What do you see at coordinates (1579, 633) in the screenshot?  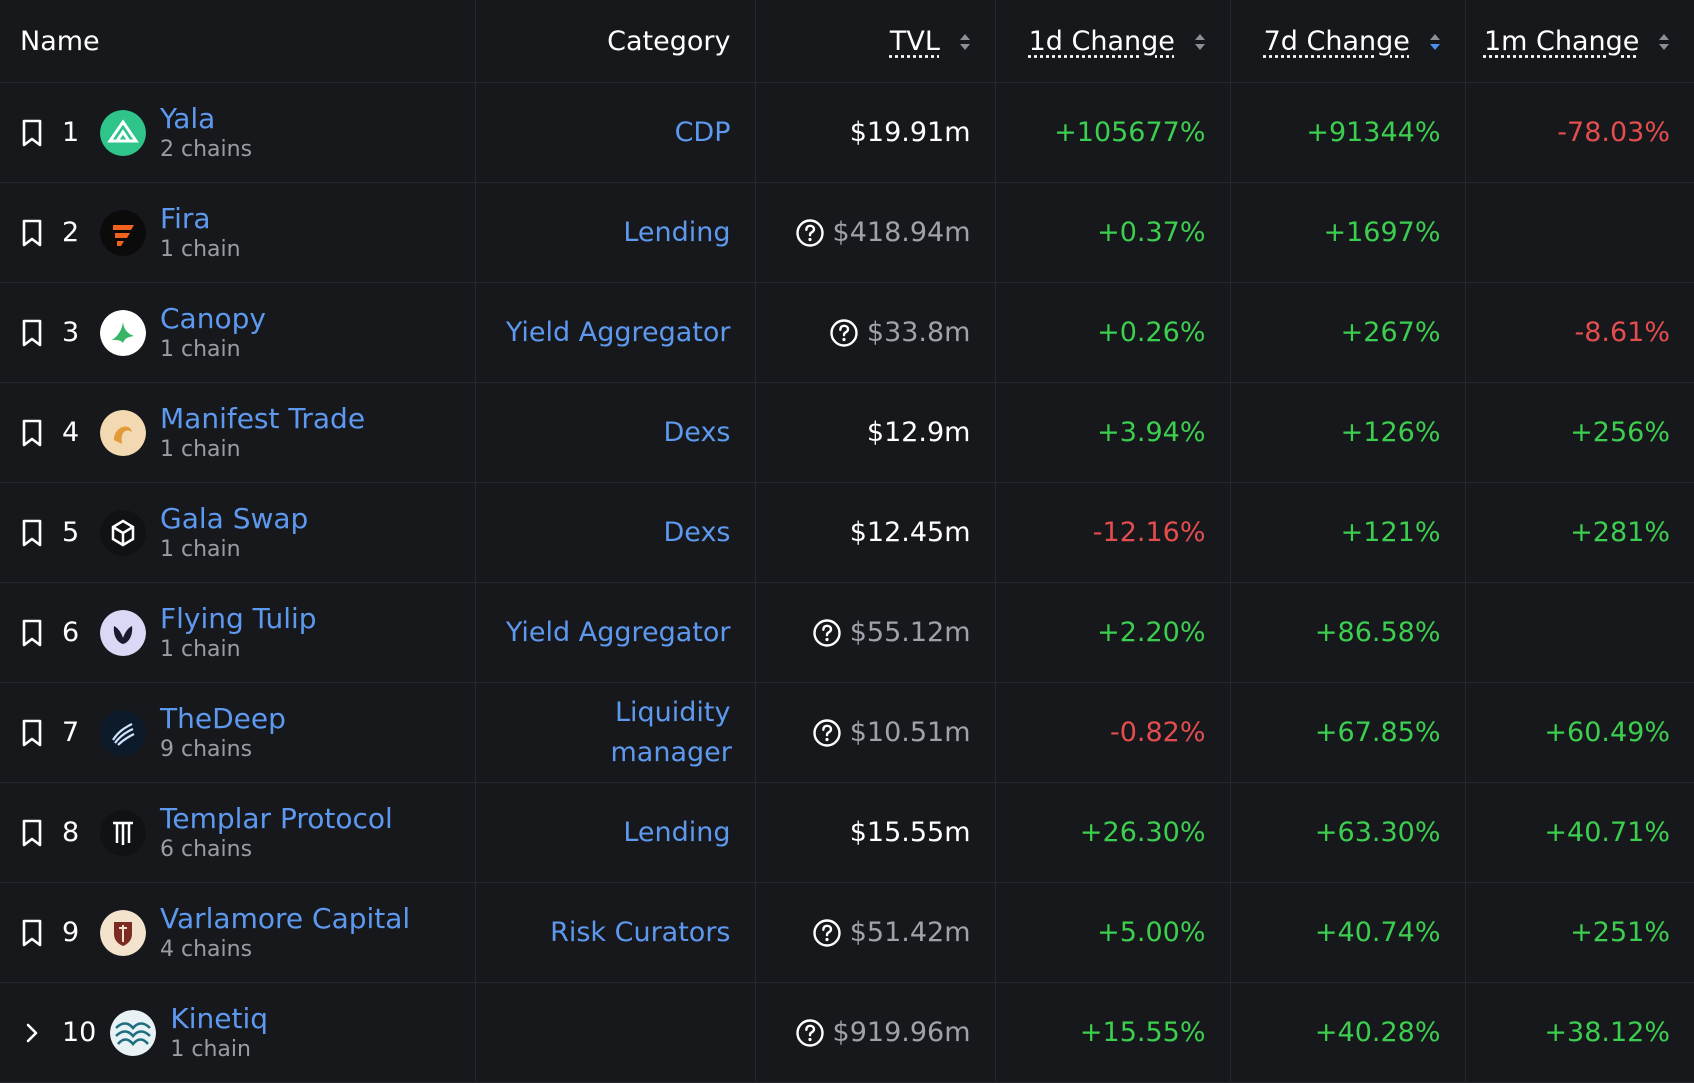 I see `change-1m-cell` at bounding box center [1579, 633].